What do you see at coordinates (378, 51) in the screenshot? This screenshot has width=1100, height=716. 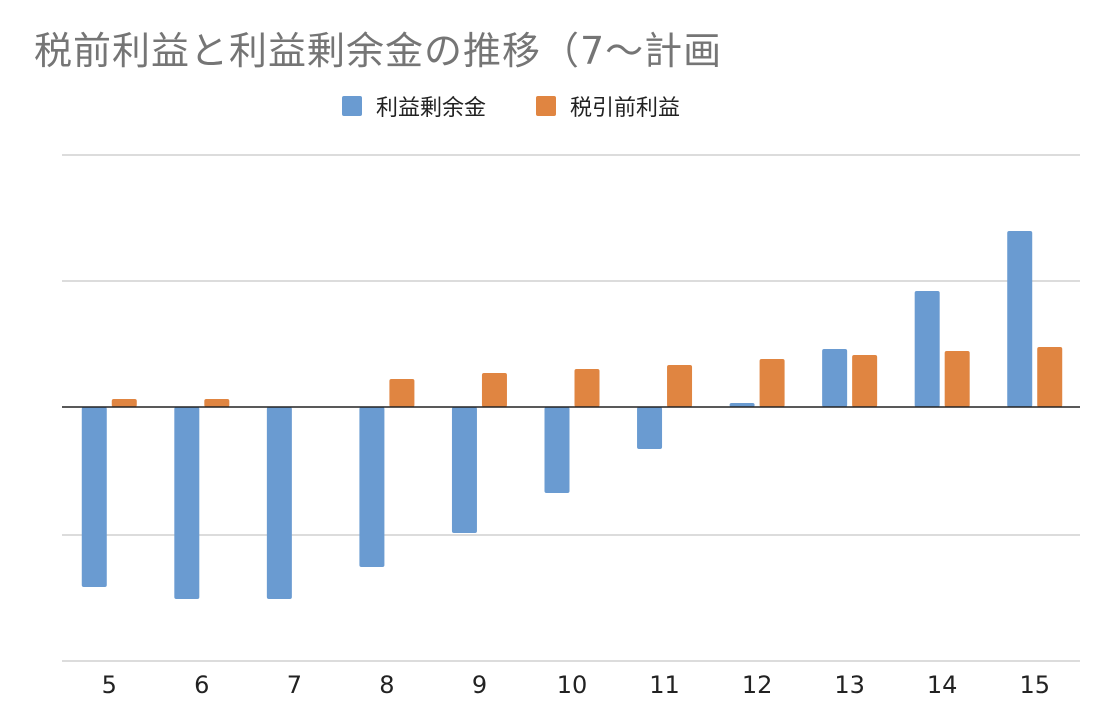 I see `chart-title: 税前利益と利益剰余金の推移（7〜計画` at bounding box center [378, 51].